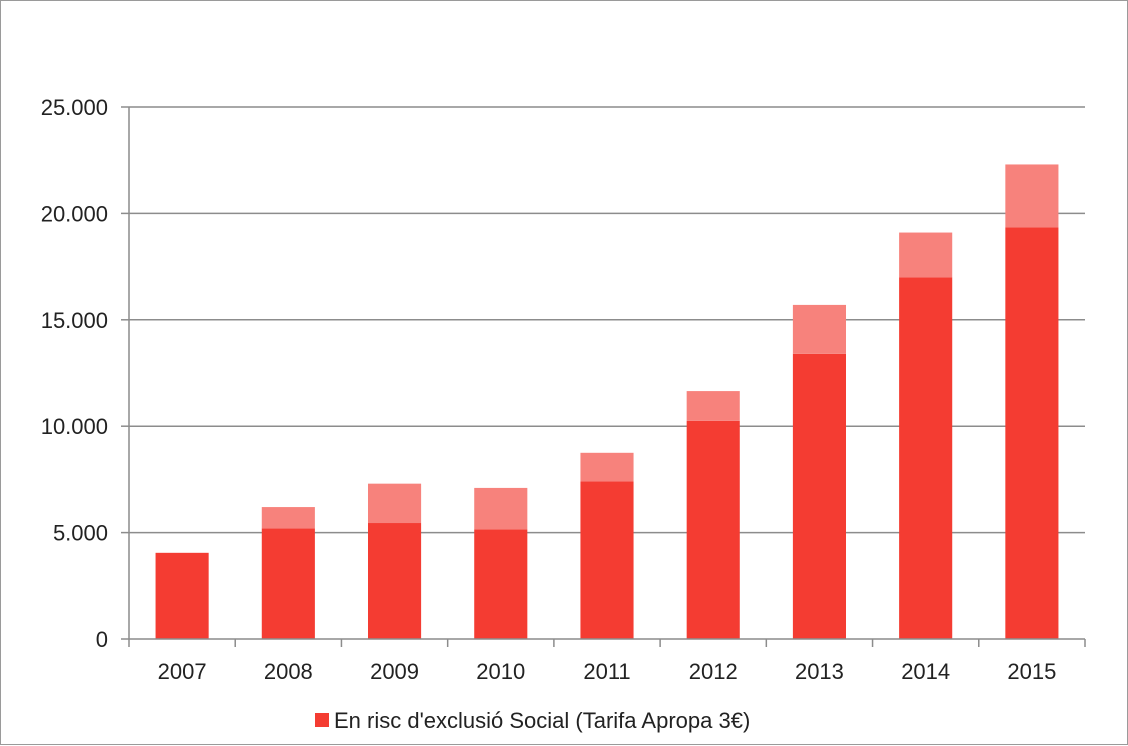 The width and height of the screenshot is (1128, 746). What do you see at coordinates (322, 720) in the screenshot?
I see `legend-swatch` at bounding box center [322, 720].